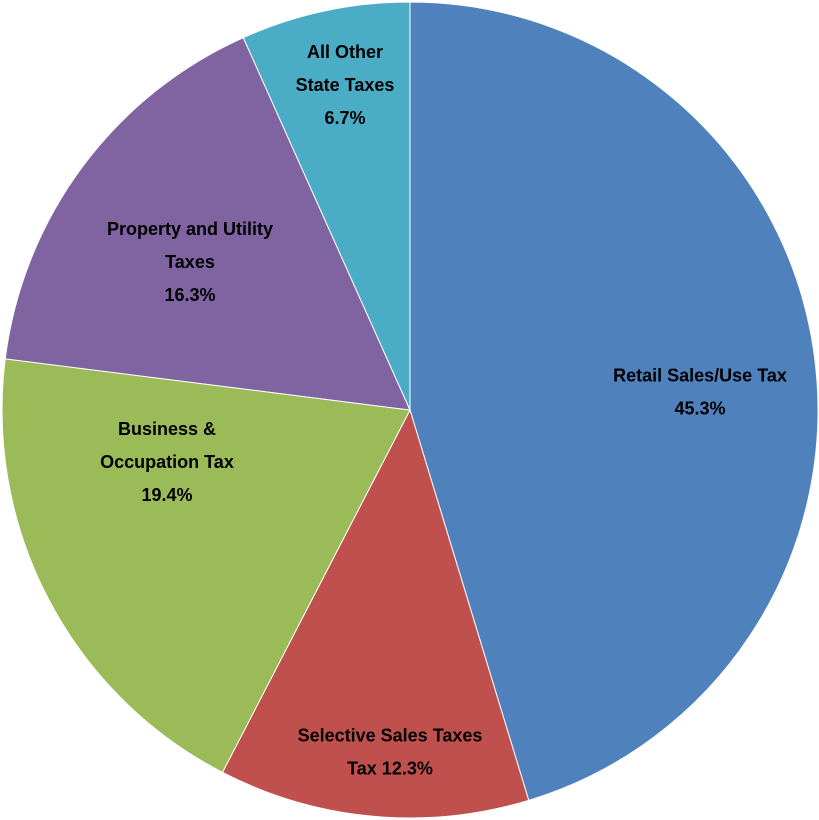  What do you see at coordinates (190, 229) in the screenshot?
I see `slice-label: Property and Utility` at bounding box center [190, 229].